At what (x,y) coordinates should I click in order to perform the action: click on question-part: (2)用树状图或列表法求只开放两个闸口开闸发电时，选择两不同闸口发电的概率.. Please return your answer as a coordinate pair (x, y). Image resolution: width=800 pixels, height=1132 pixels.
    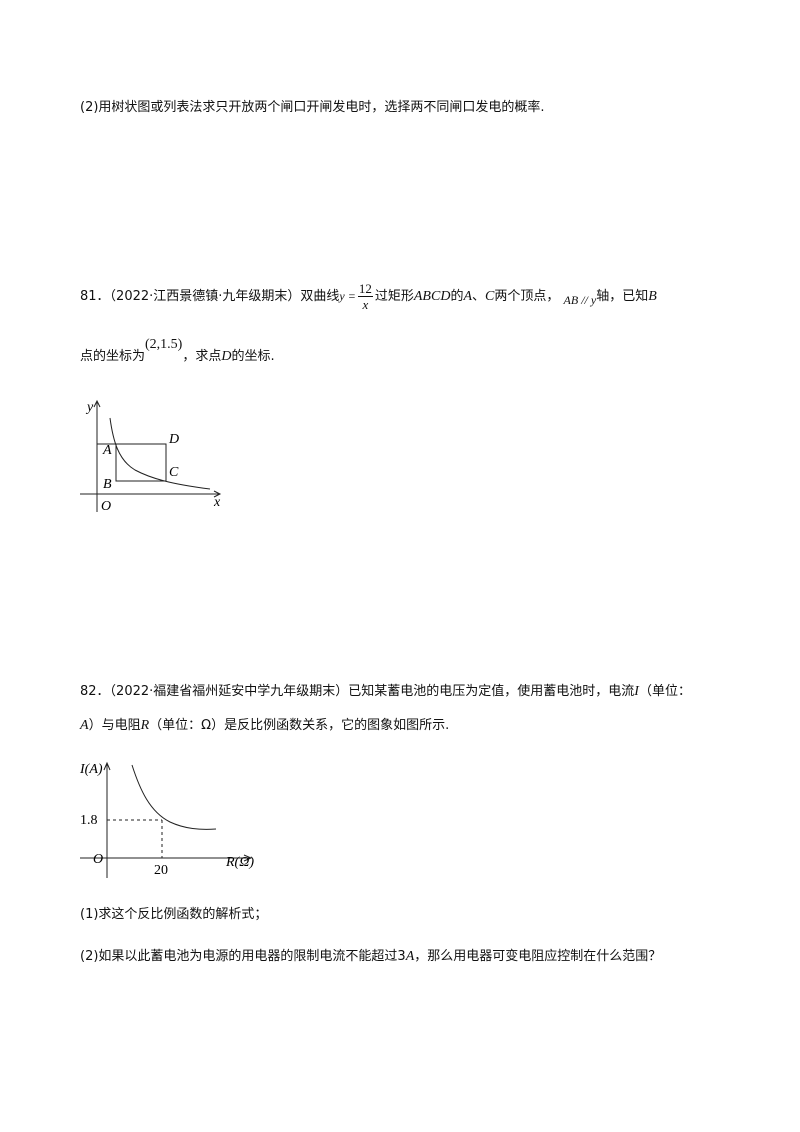
    Looking at the image, I should click on (312, 107).